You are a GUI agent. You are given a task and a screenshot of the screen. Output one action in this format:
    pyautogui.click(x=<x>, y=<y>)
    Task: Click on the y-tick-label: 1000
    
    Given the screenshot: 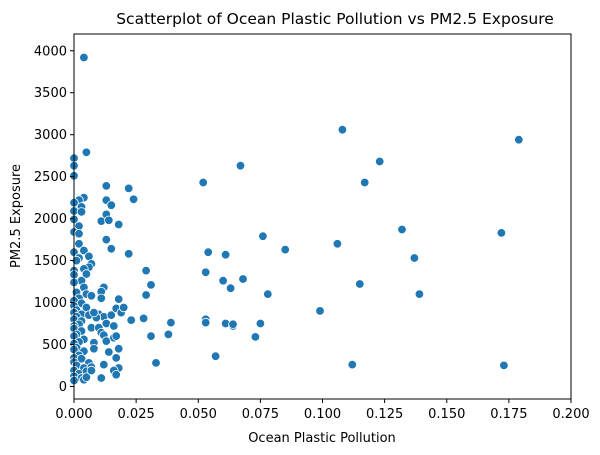 What is the action you would take?
    pyautogui.click(x=50, y=303)
    